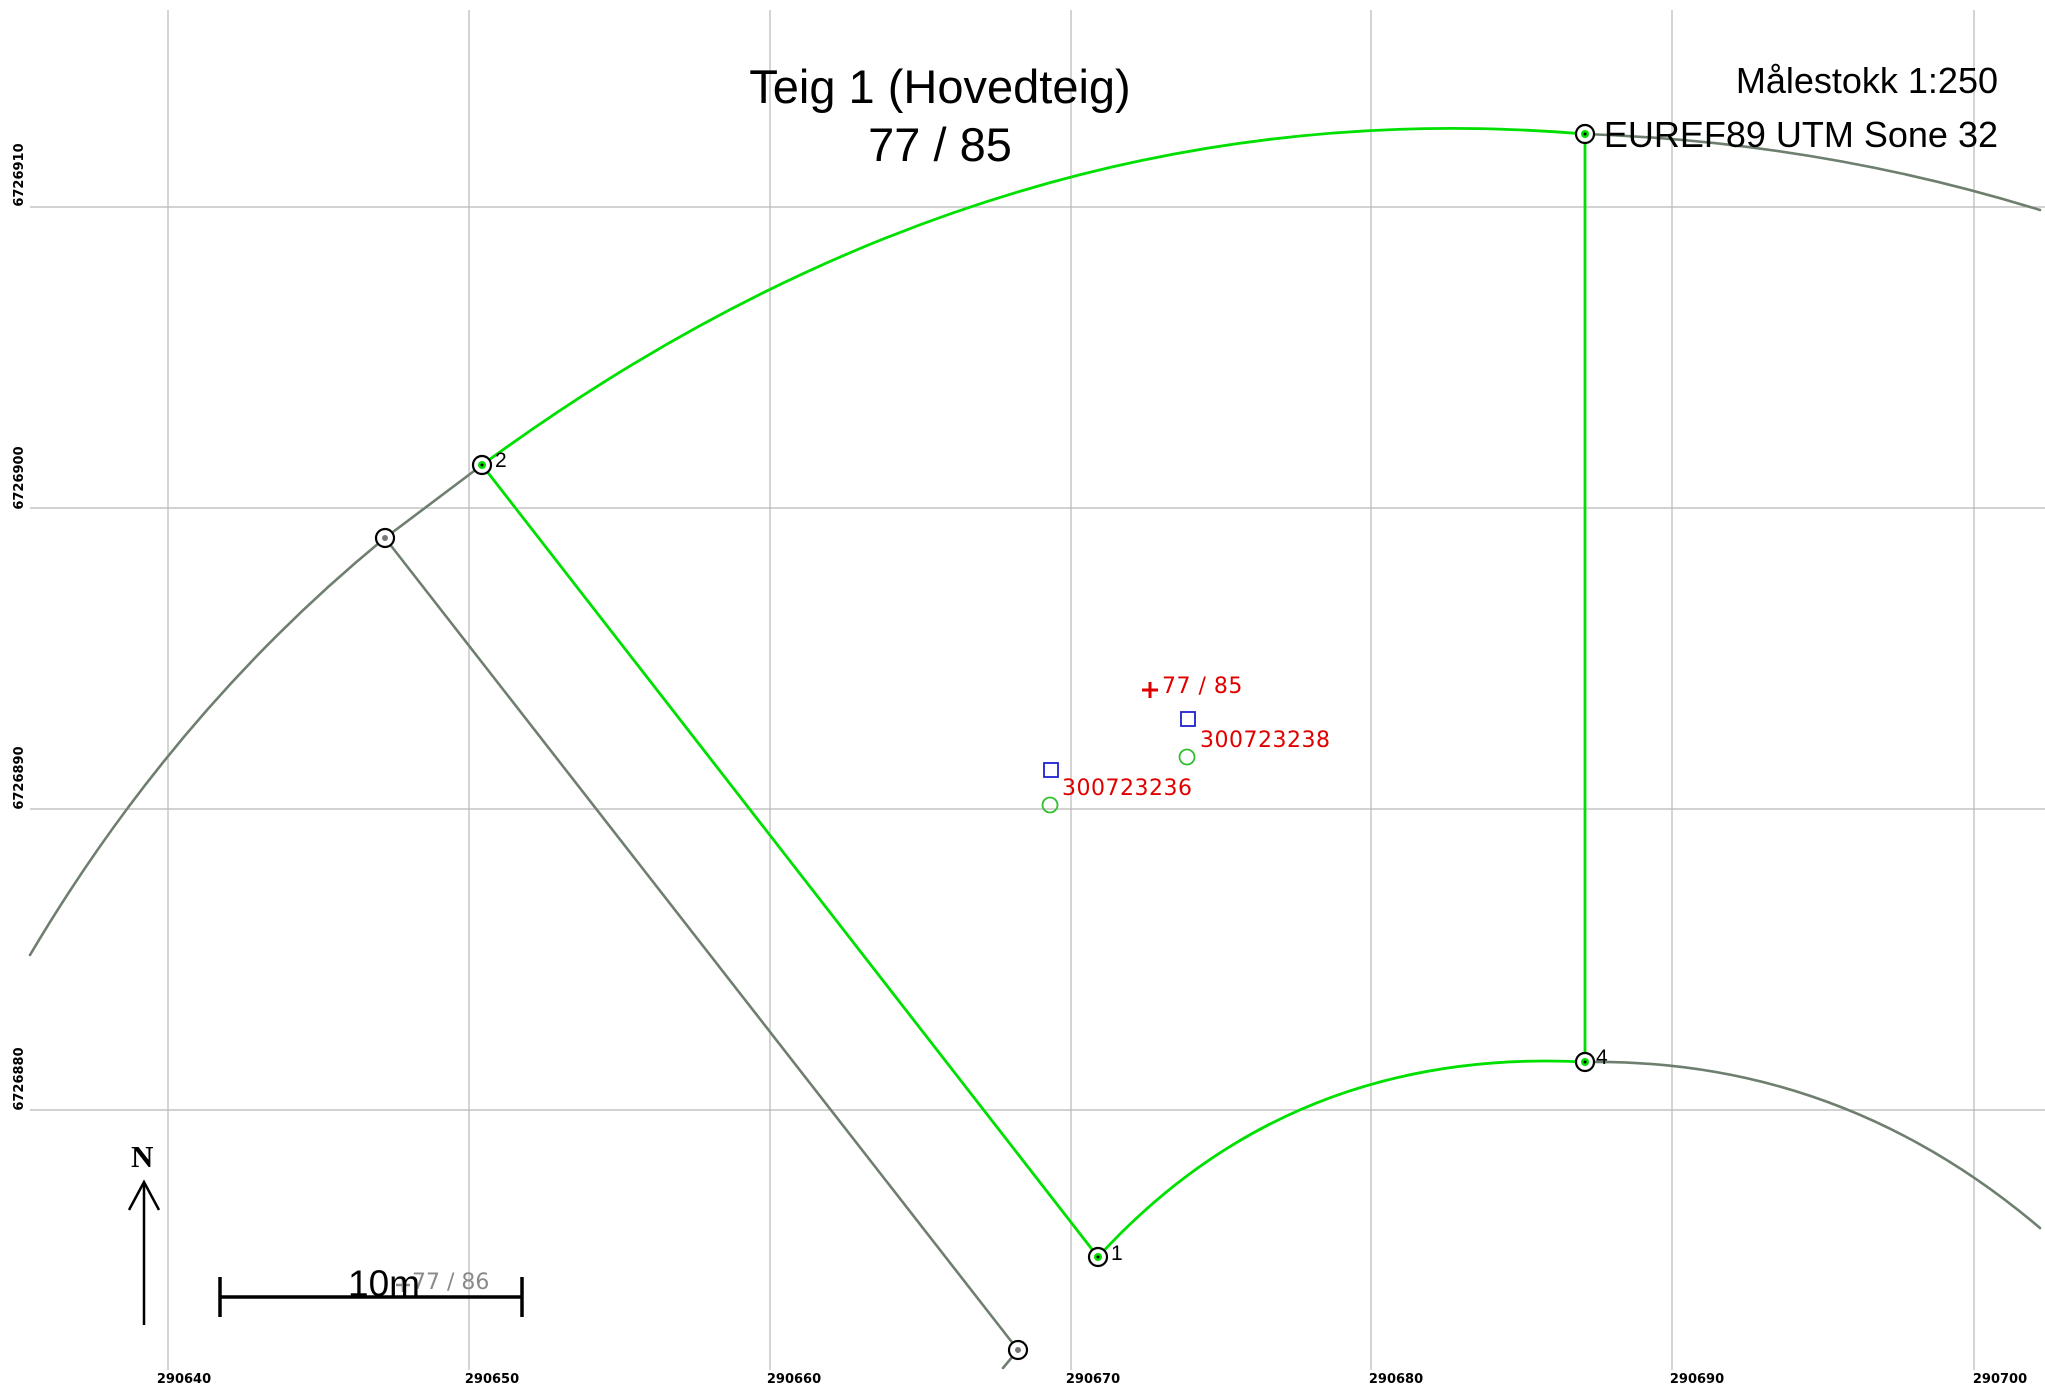  What do you see at coordinates (1697, 1379) in the screenshot?
I see `x-tick-label: 290690` at bounding box center [1697, 1379].